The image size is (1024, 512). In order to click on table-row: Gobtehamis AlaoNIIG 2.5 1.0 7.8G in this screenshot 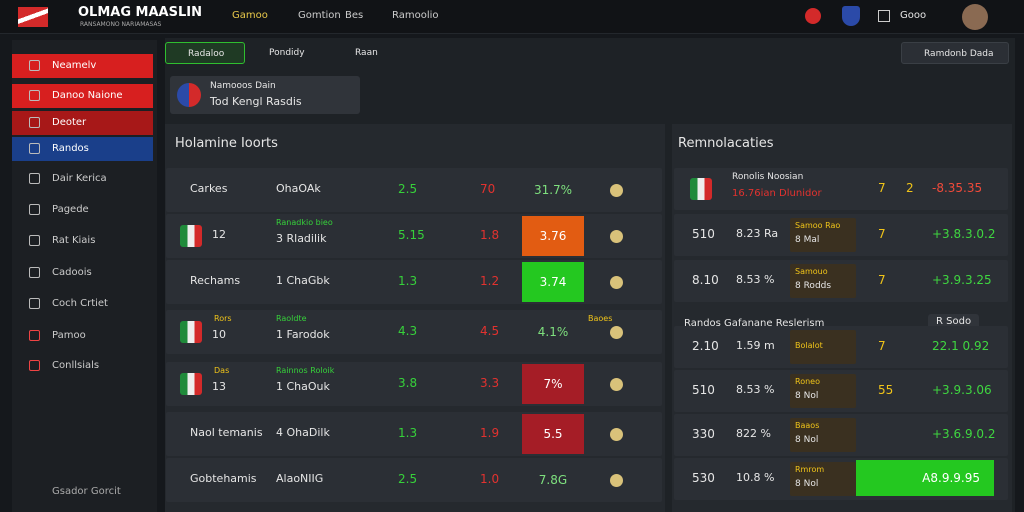, I will do `click(414, 480)`.